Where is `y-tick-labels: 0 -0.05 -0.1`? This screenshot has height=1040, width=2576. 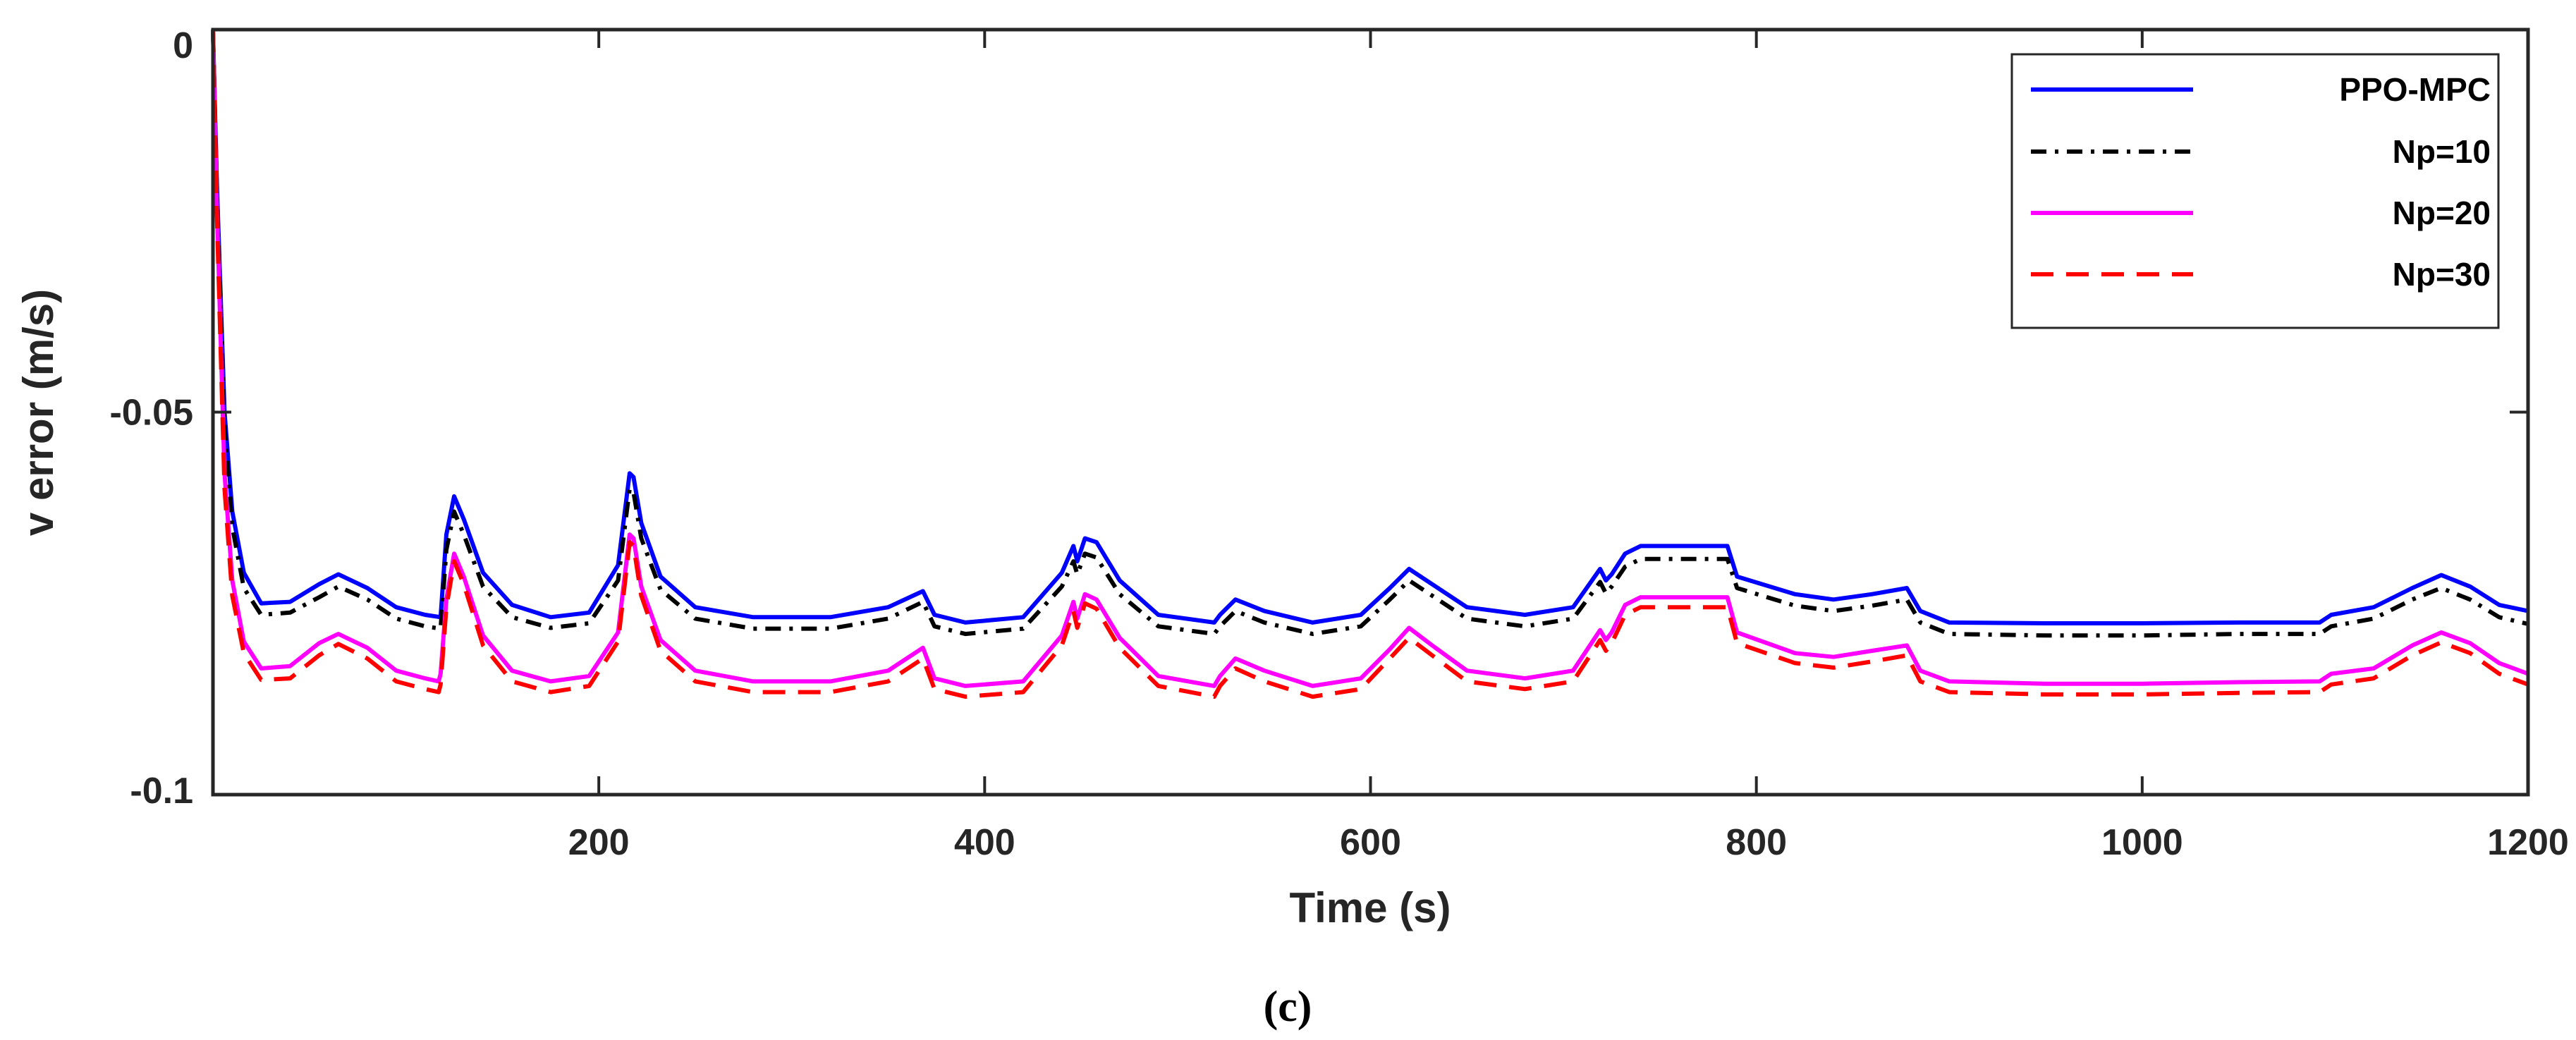
y-tick-labels: 0 -0.05 -0.1 is located at coordinates (151, 418).